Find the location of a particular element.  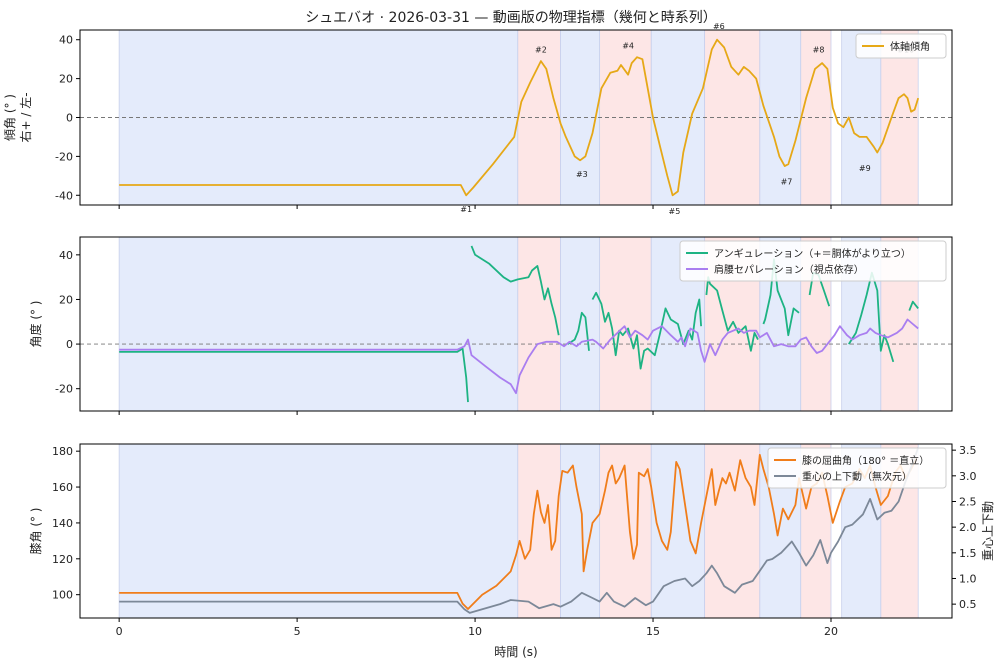

y2-tick-label: 1.5 is located at coordinates (968, 553).